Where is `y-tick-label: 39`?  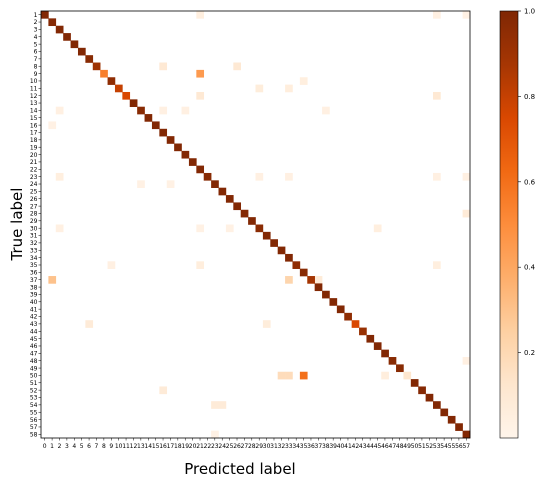
y-tick-label: 39 is located at coordinates (34, 295).